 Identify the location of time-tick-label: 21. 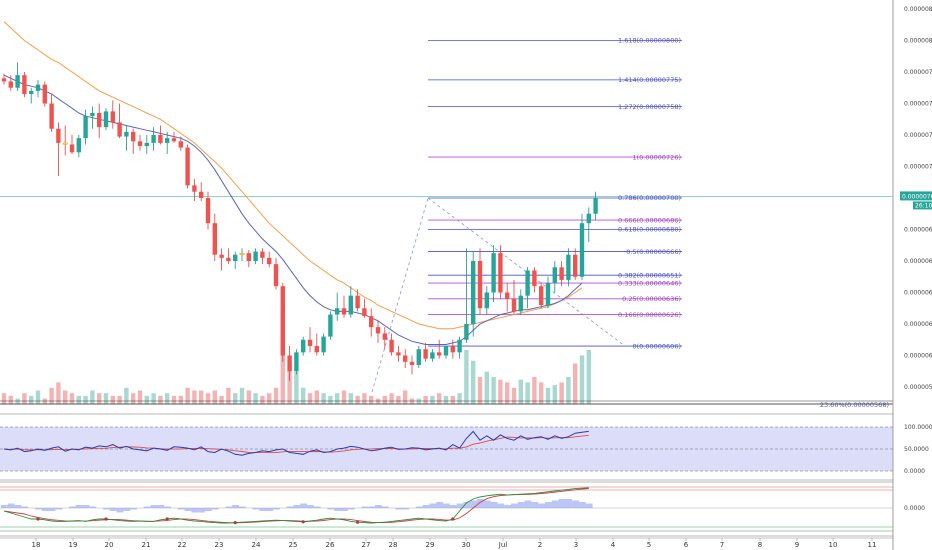
(146, 545).